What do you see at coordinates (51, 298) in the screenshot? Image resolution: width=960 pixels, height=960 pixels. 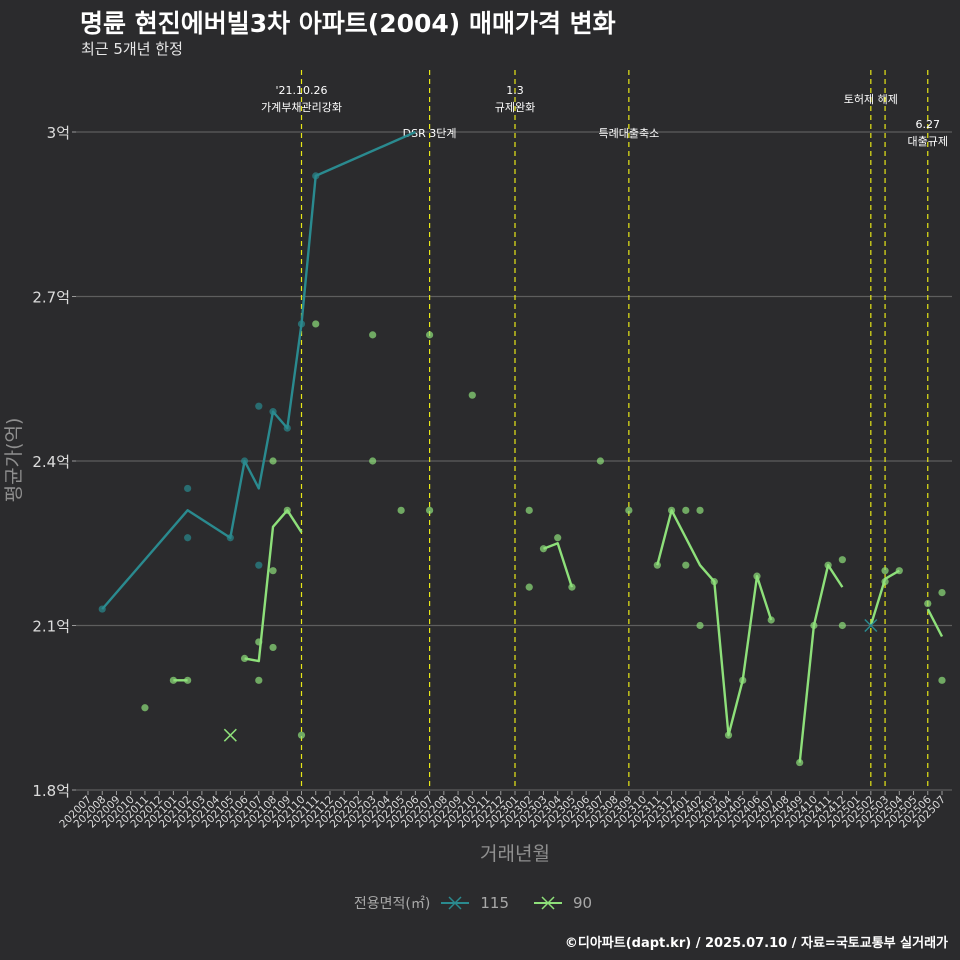 I see `y-tick-label: 2.7억` at bounding box center [51, 298].